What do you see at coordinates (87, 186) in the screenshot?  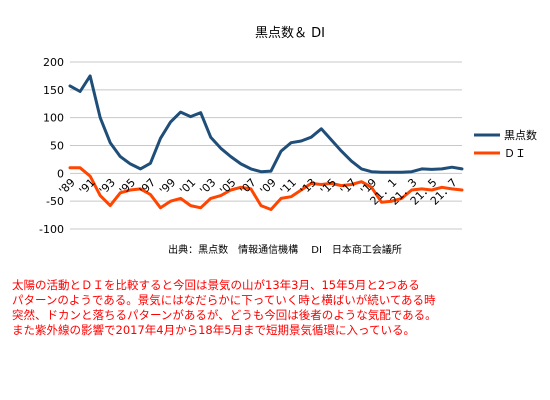 I see `x-tick-label: '91` at bounding box center [87, 186].